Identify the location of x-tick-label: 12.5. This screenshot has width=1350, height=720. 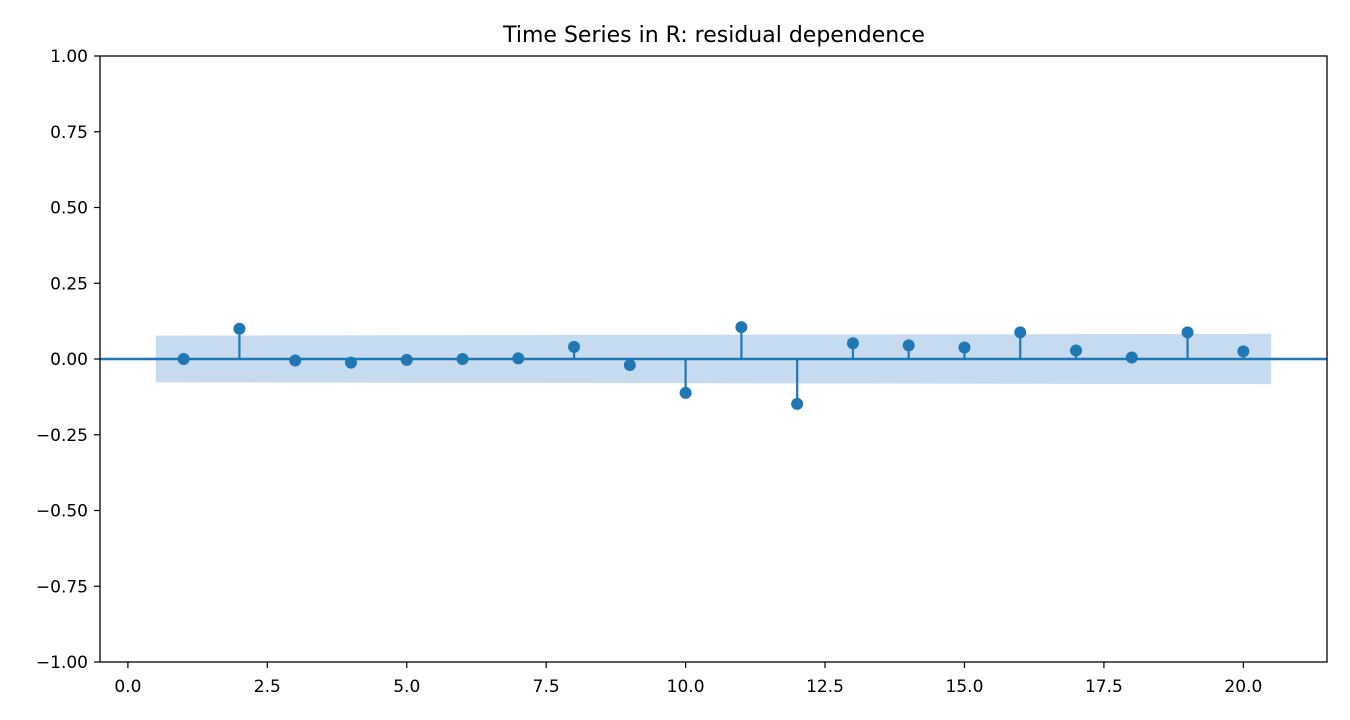
(825, 687).